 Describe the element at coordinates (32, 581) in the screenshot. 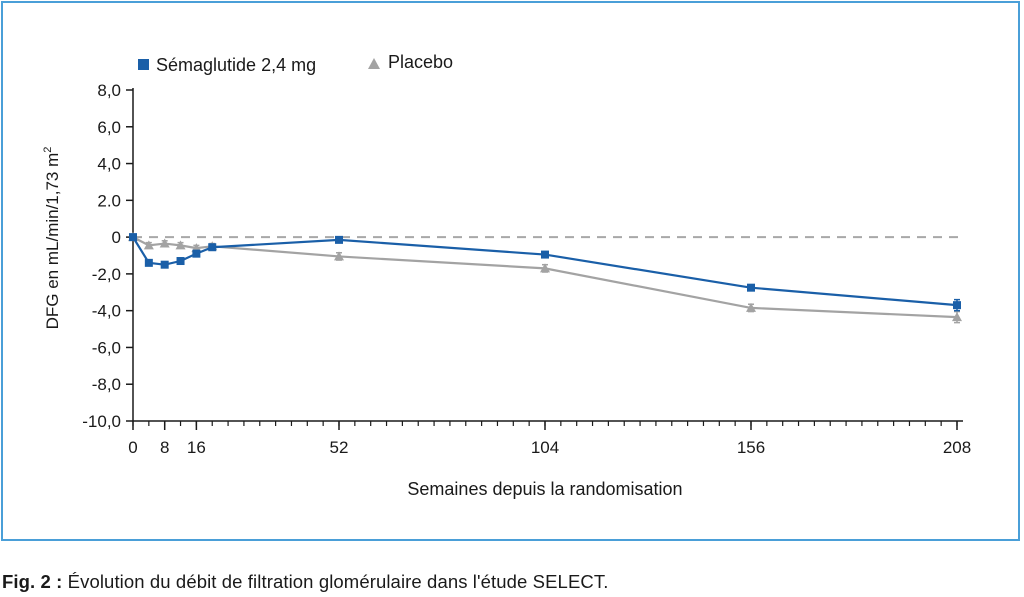

I see `caption-label: Fig. 2 :` at that location.